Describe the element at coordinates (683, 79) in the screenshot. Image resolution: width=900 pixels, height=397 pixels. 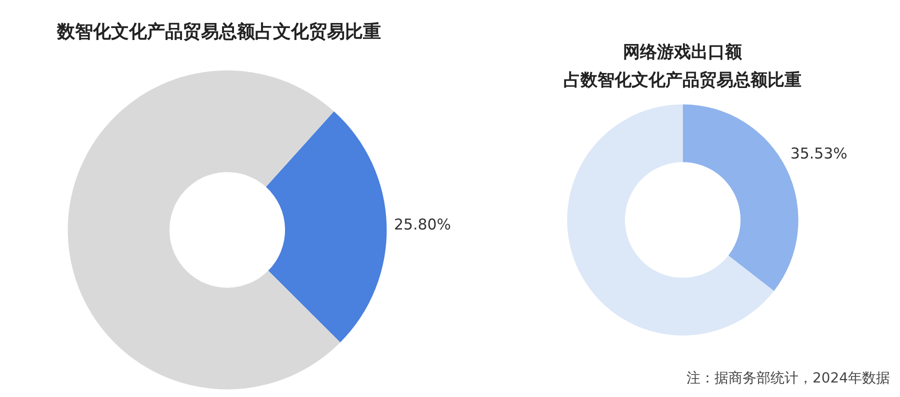
I see `chart-subtitle: 占数智化文化产品贸易总额比重` at that location.